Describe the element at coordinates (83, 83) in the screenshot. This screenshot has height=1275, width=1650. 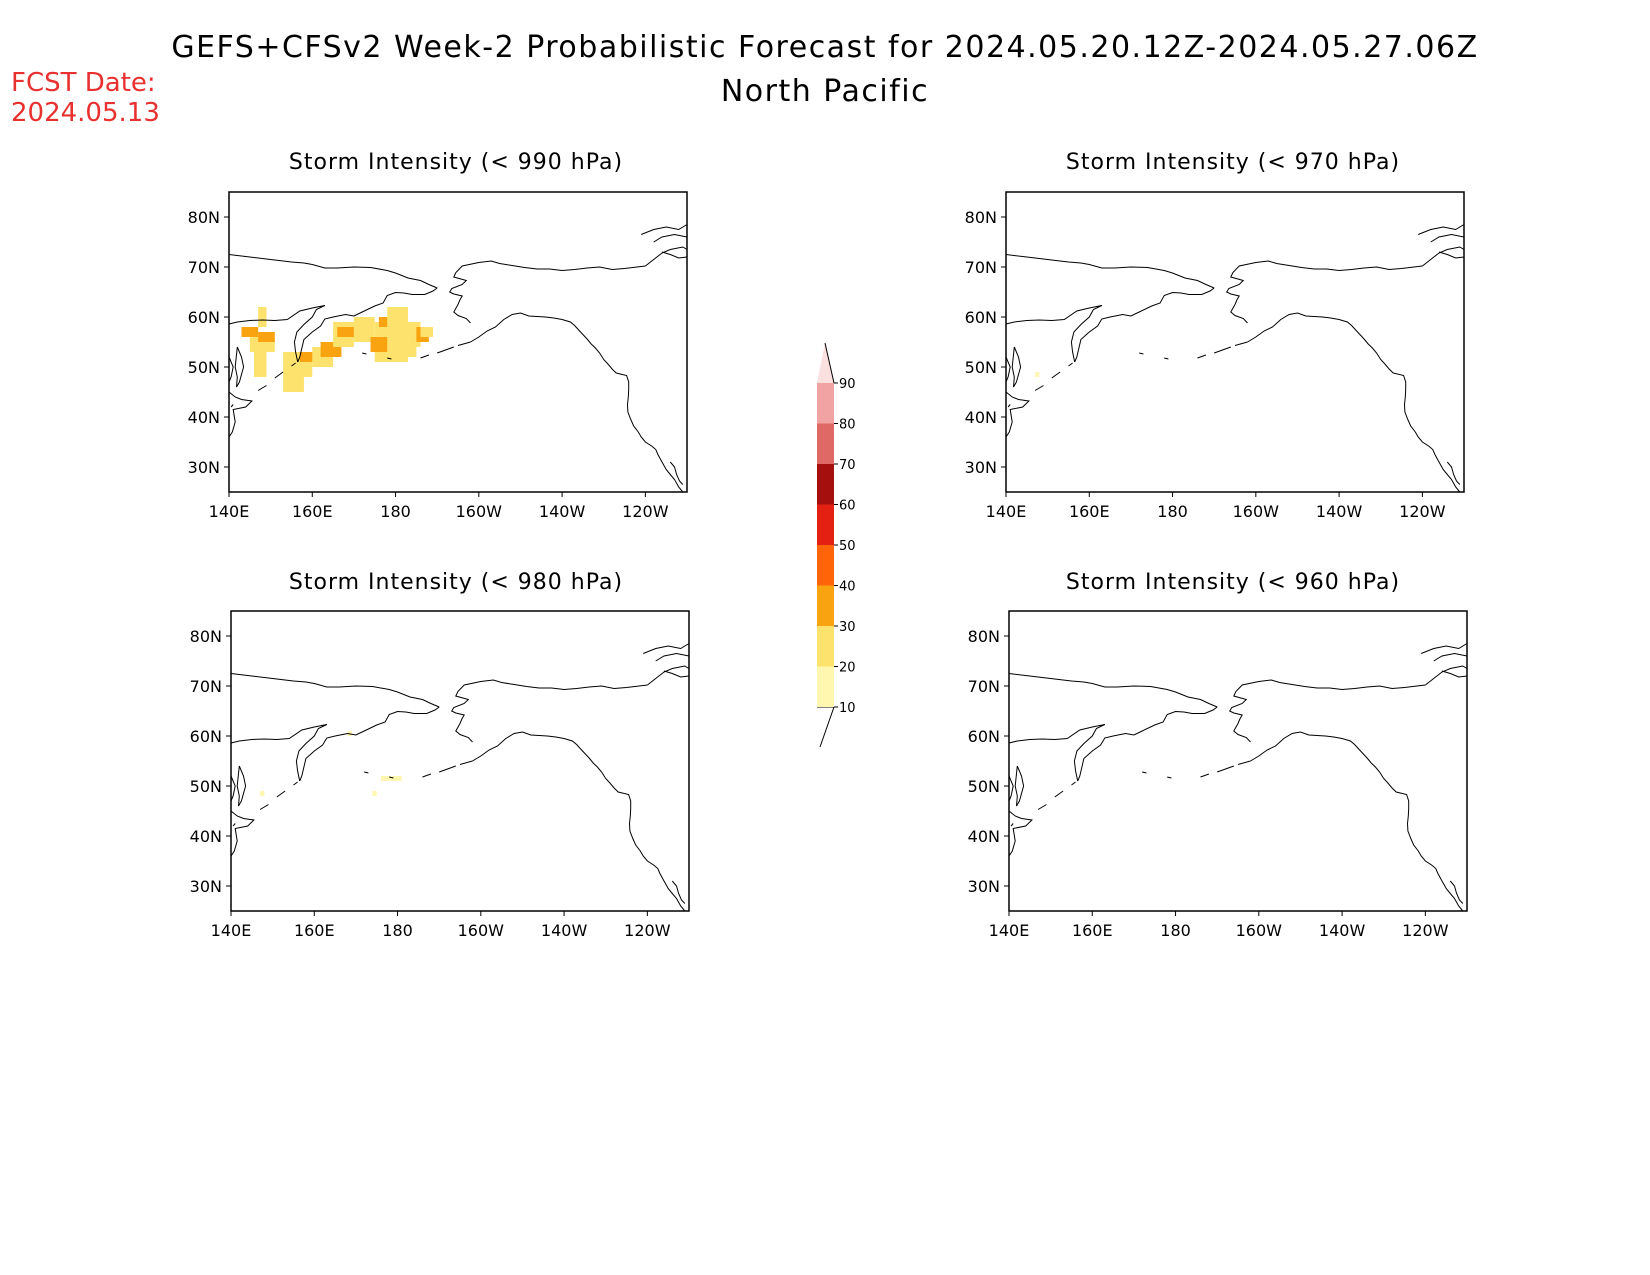
I see `forecast-date-label: FCST Date:` at that location.